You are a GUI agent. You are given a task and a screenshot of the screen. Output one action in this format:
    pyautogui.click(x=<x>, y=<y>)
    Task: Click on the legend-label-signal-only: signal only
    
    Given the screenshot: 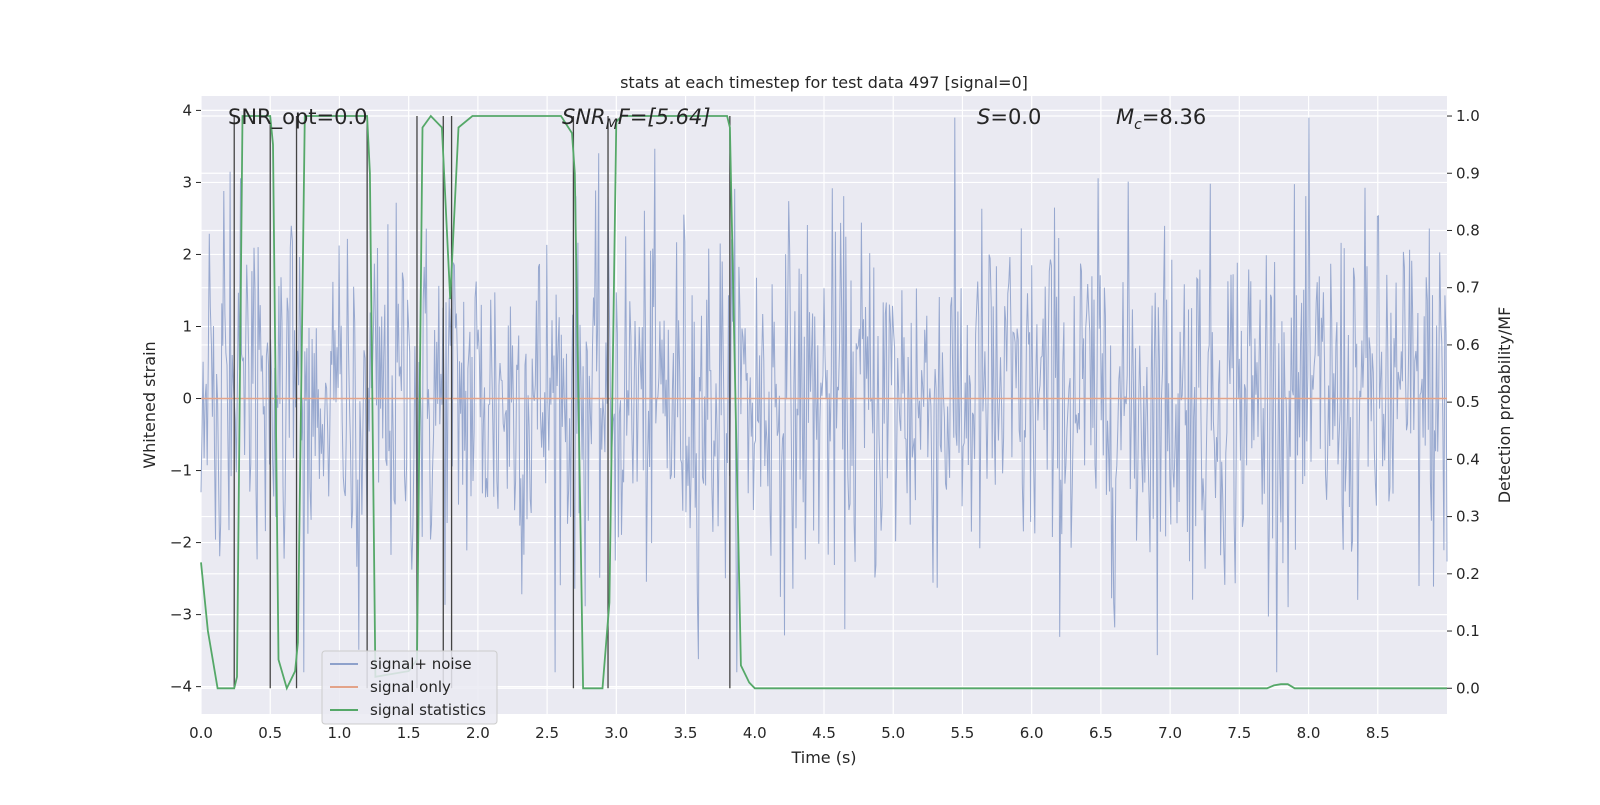 What is the action you would take?
    pyautogui.click(x=410, y=687)
    